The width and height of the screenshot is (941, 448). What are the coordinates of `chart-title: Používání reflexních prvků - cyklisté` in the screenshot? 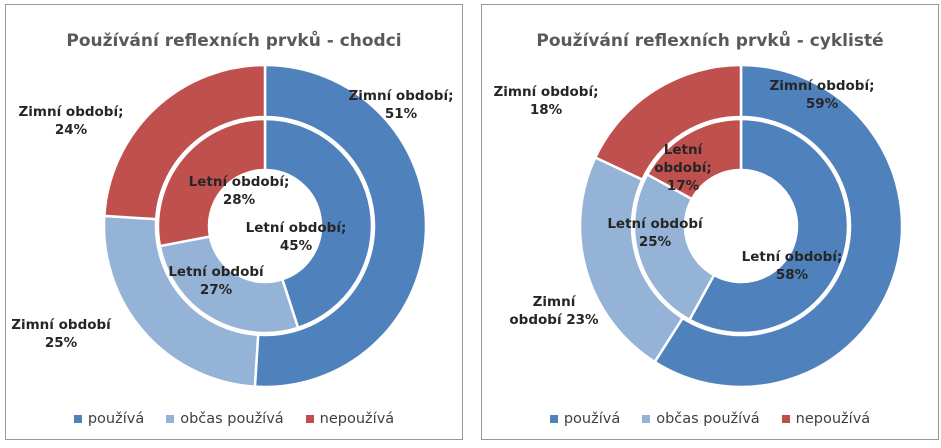 It's located at (710, 41).